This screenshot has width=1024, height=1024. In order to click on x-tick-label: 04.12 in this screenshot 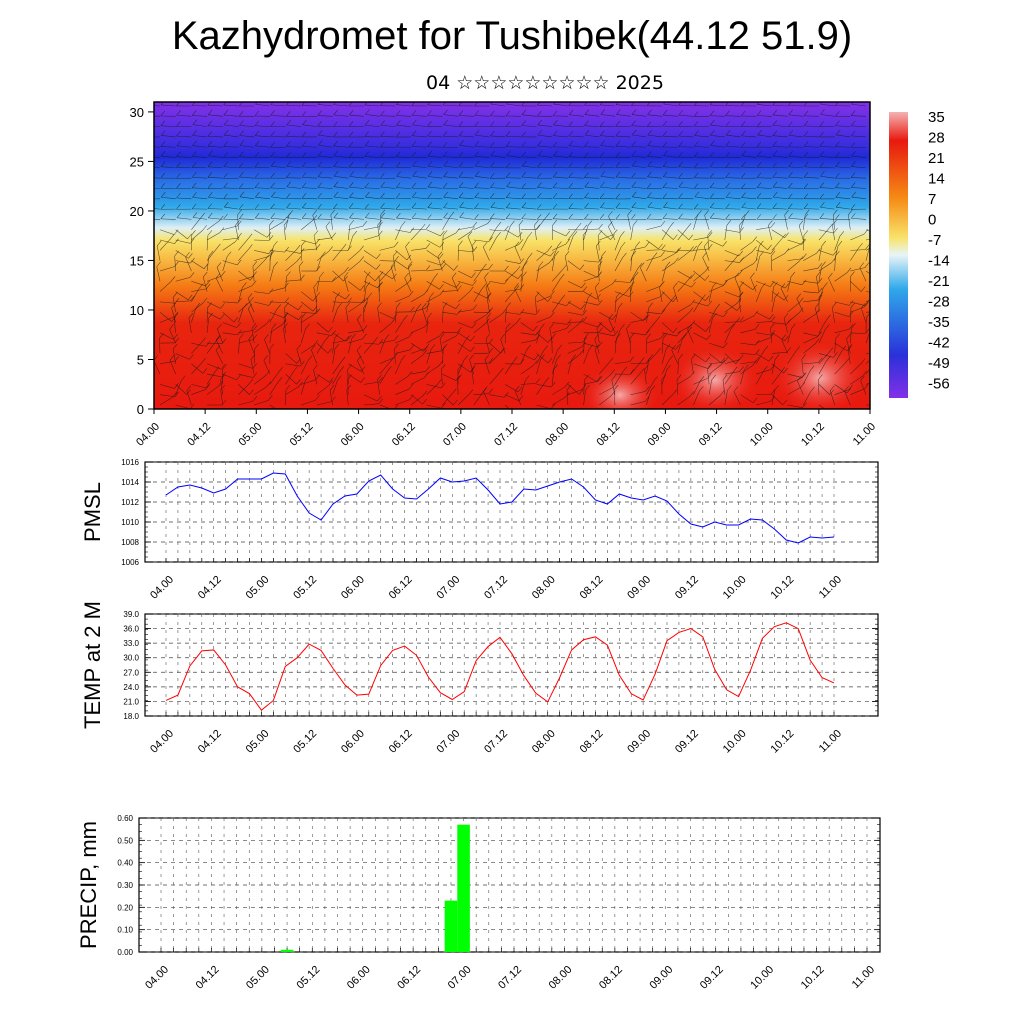, I will do `click(210, 588)`.